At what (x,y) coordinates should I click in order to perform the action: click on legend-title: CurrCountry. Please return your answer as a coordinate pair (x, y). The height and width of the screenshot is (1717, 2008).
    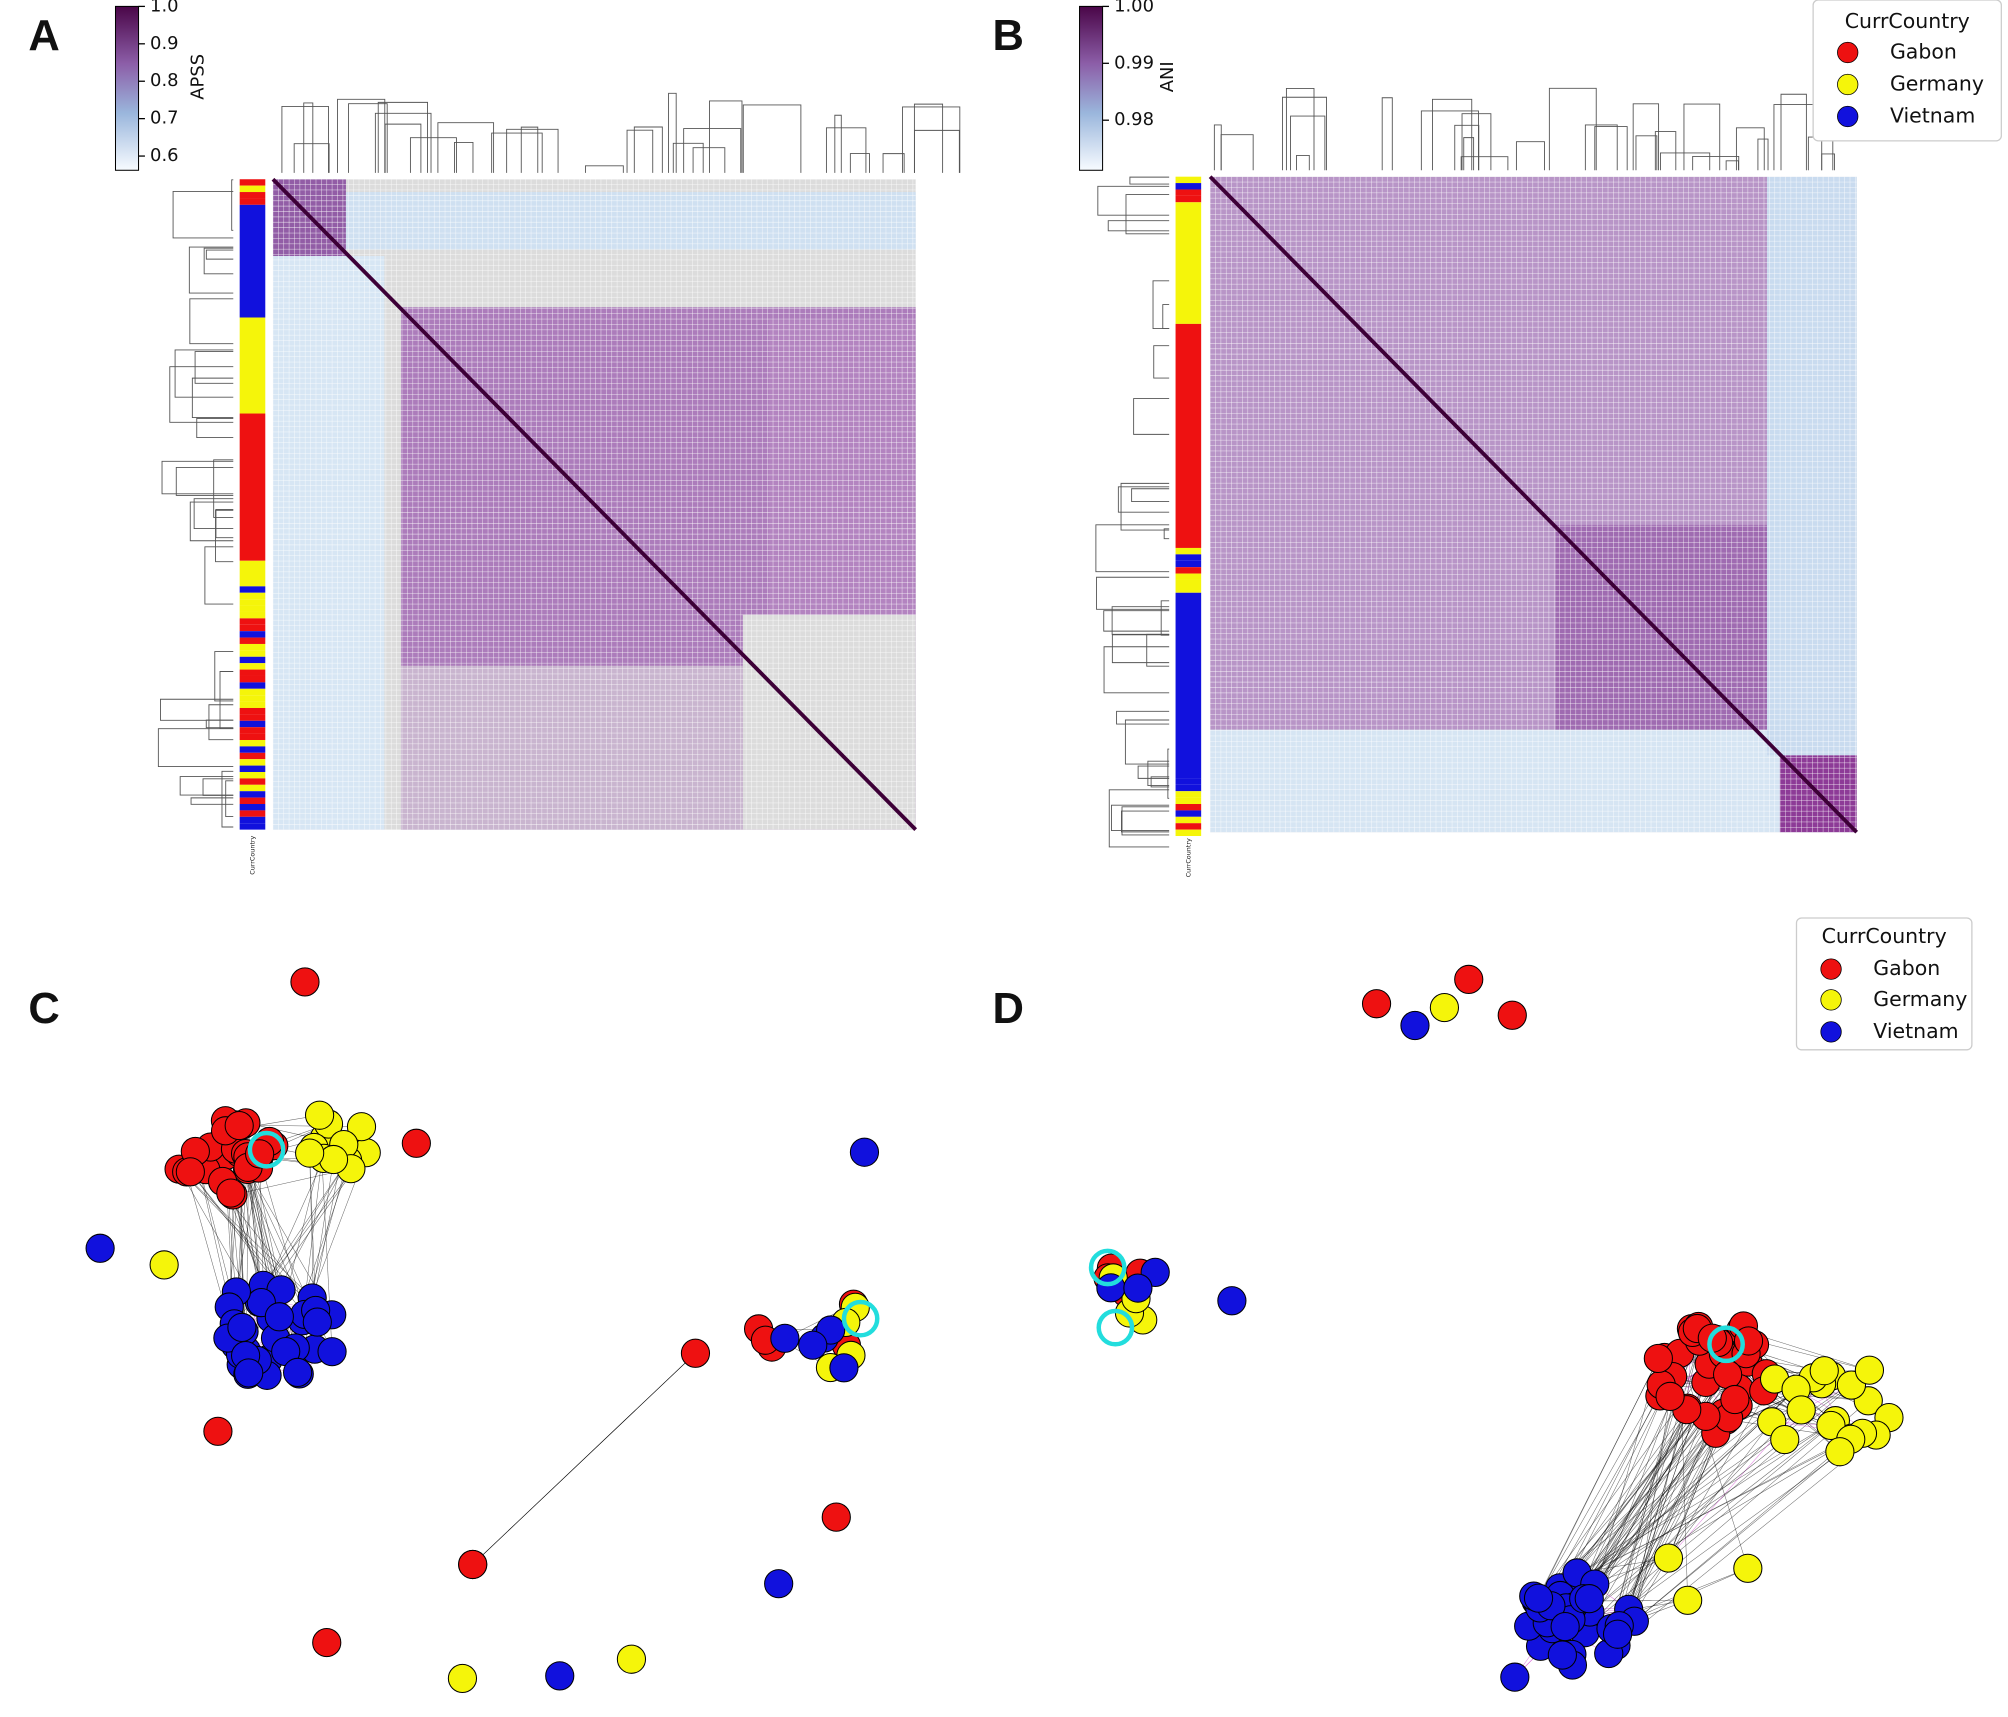
    Looking at the image, I should click on (1907, 21).